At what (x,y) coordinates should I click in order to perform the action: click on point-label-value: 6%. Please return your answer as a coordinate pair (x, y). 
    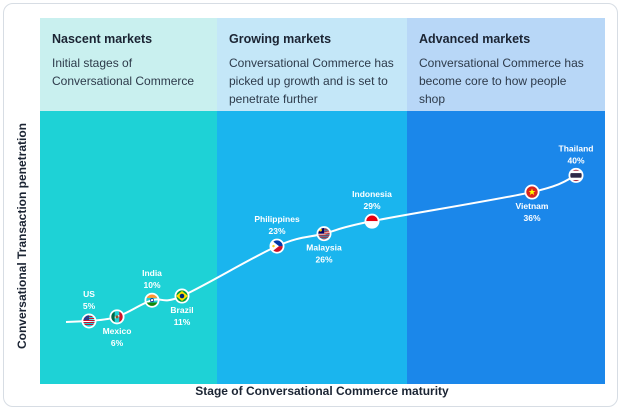
    Looking at the image, I should click on (117, 343).